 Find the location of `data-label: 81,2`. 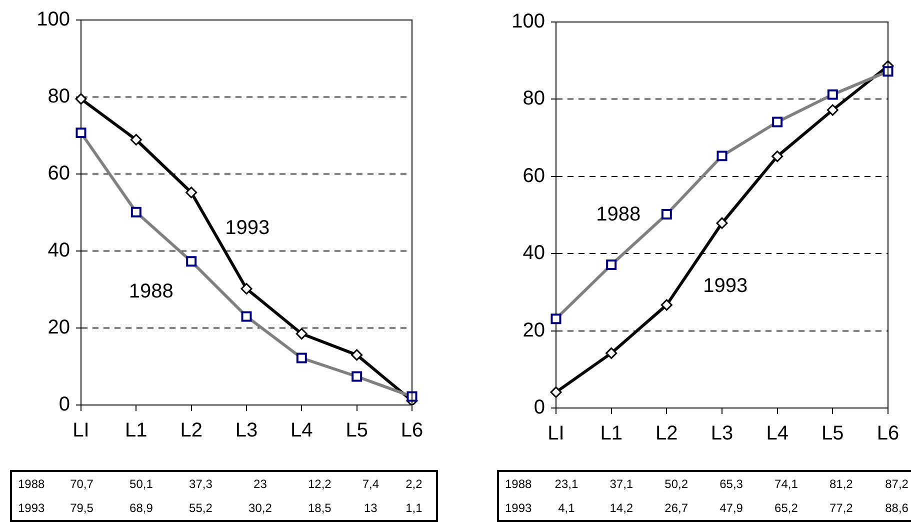

data-label: 81,2 is located at coordinates (841, 484).